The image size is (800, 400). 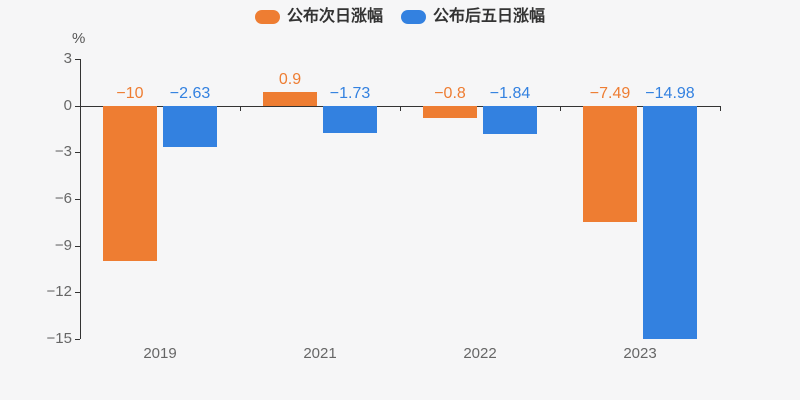 What do you see at coordinates (510, 120) in the screenshot?
I see `bar-five-day-2022` at bounding box center [510, 120].